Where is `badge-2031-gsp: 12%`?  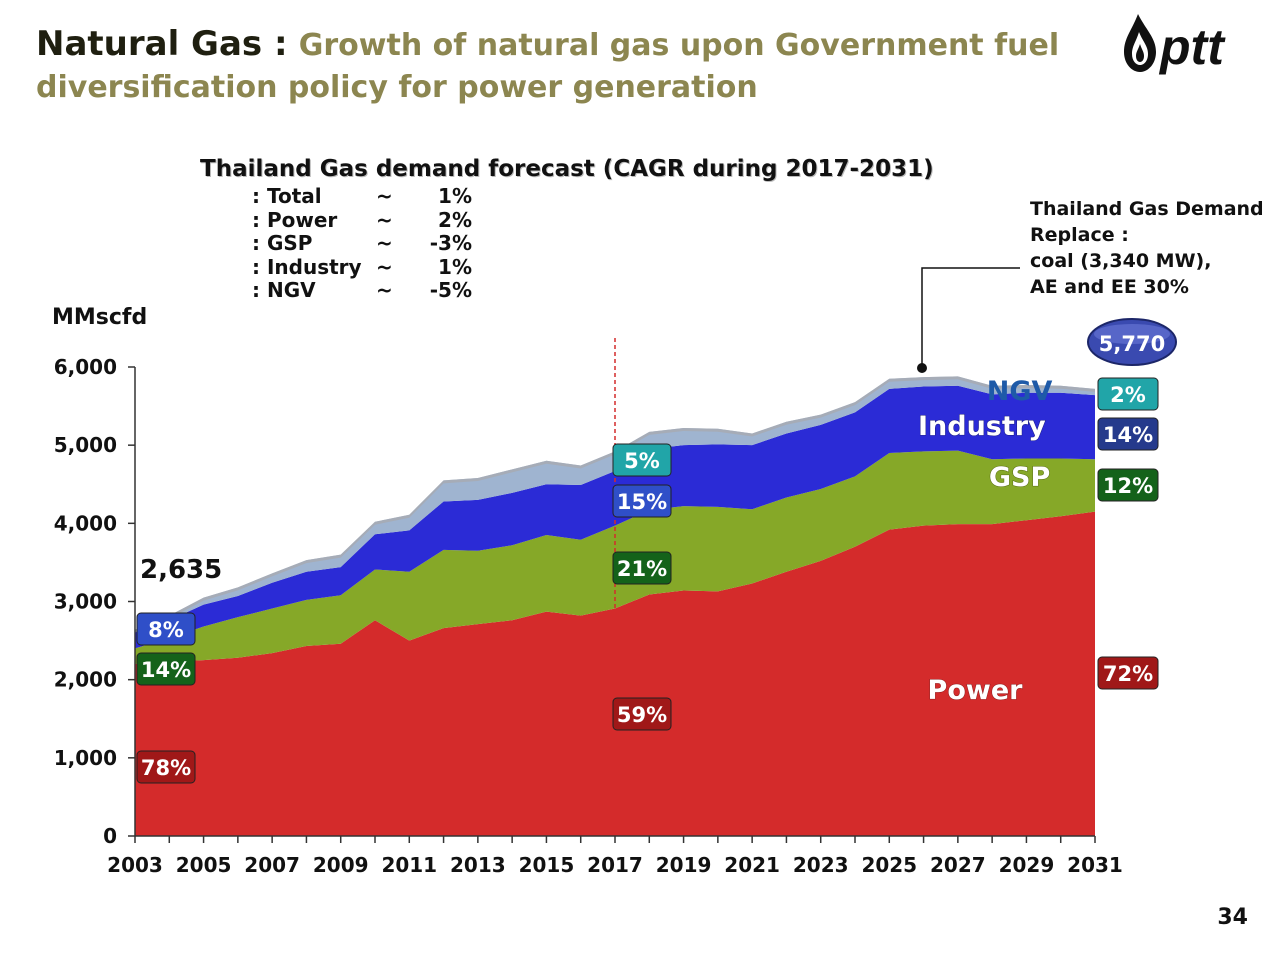
badge-2031-gsp: 12% is located at coordinates (1128, 485).